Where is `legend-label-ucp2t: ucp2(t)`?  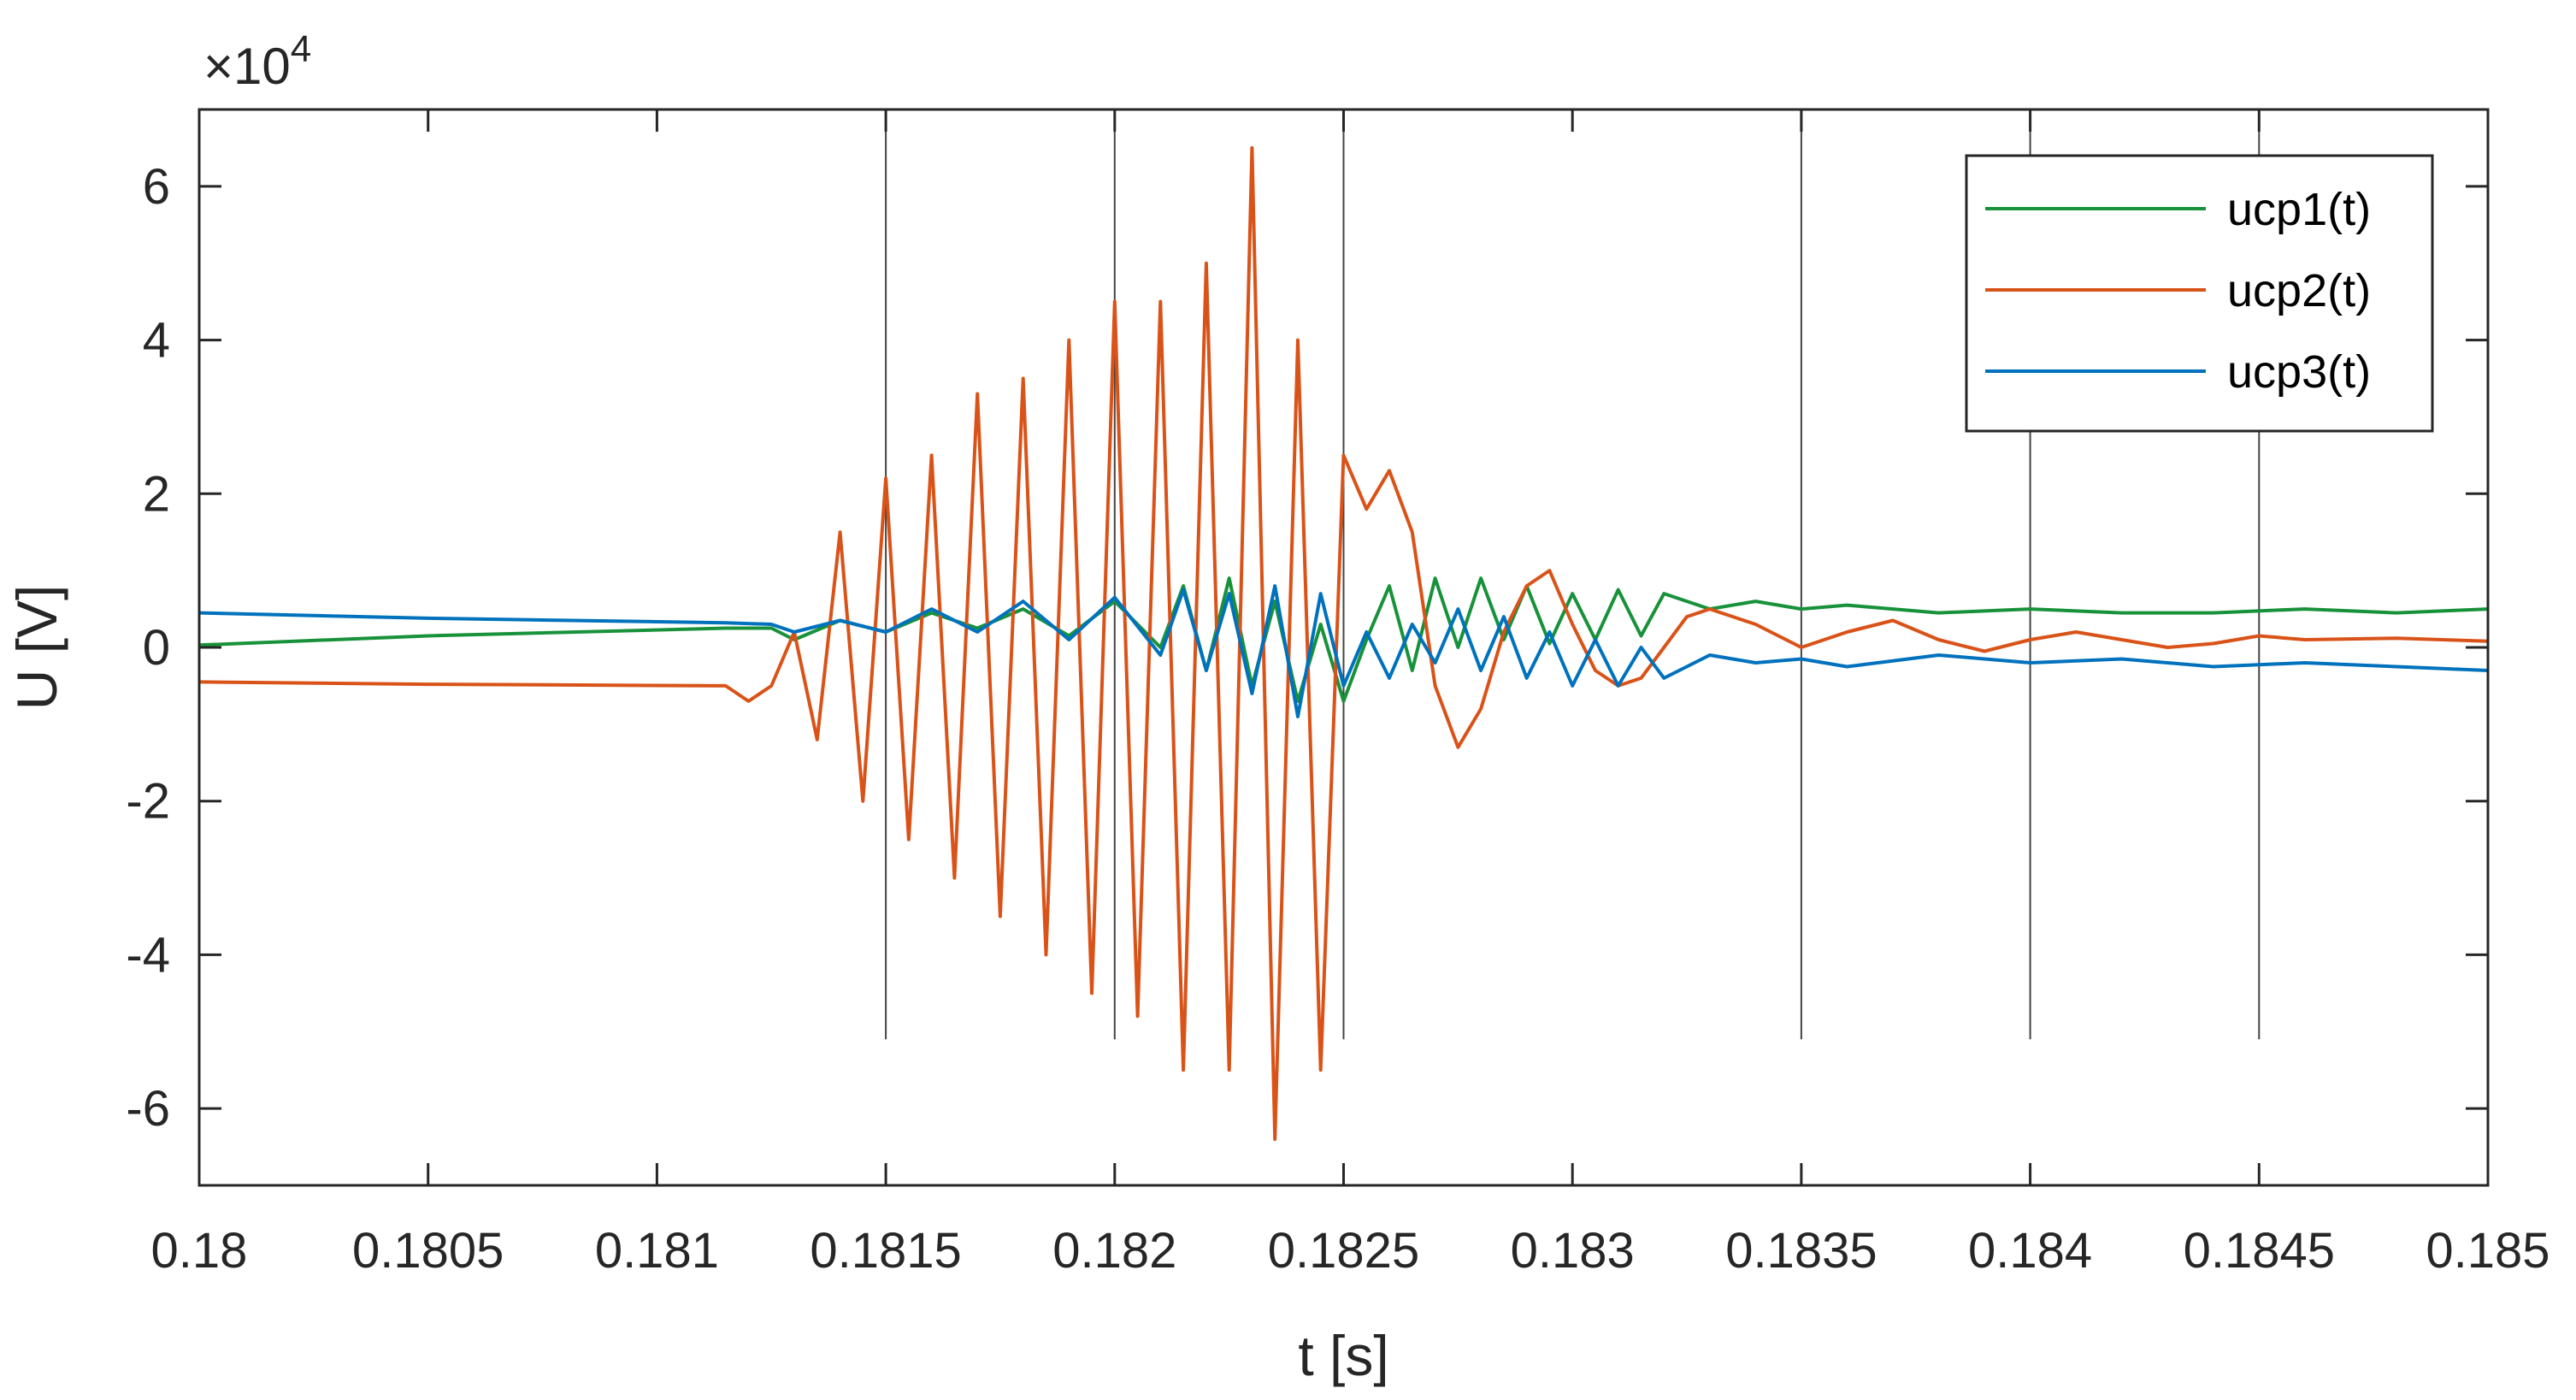
legend-label-ucp2t: ucp2(t) is located at coordinates (2299, 290).